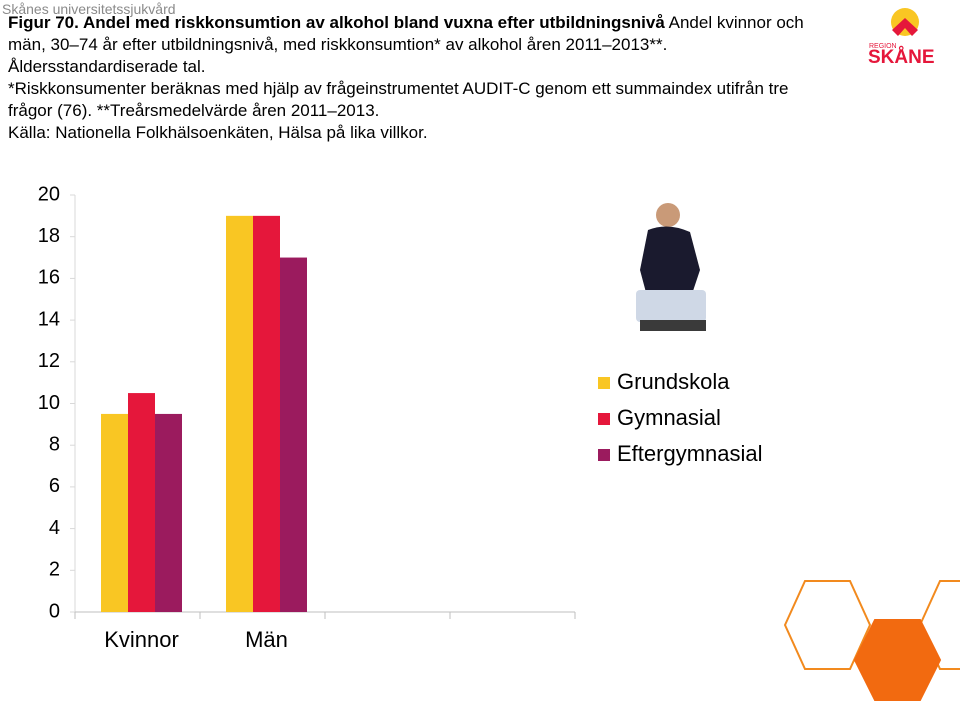 The height and width of the screenshot is (703, 960). I want to click on x-tick-label: Kvinnor, so click(141, 639).